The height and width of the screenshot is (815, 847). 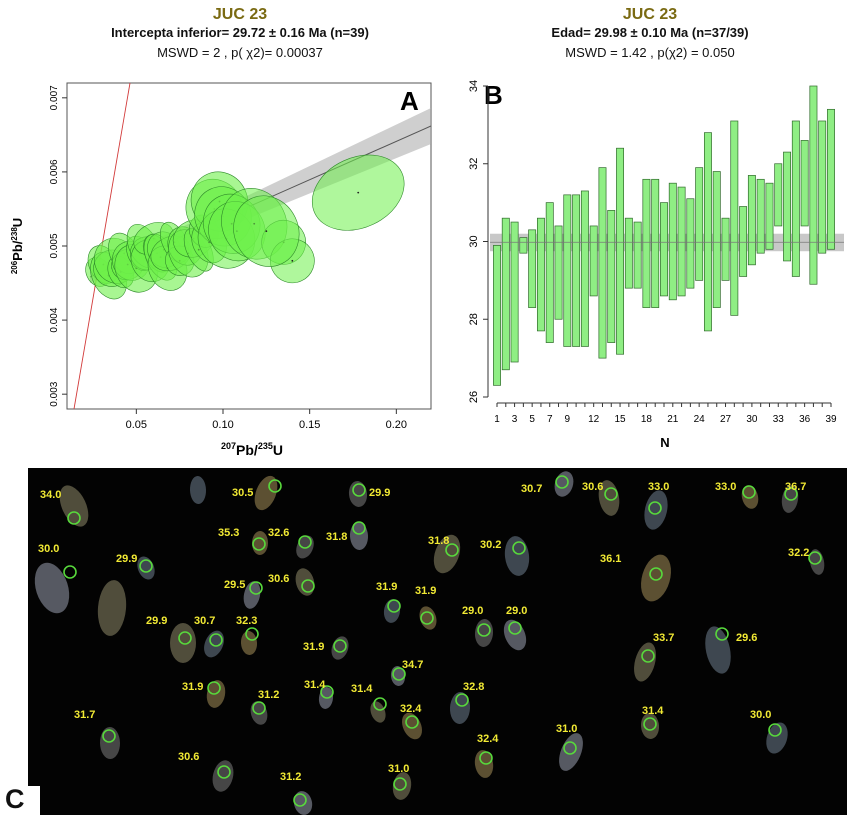 What do you see at coordinates (379, 493) in the screenshot?
I see `age-label: 29.9` at bounding box center [379, 493].